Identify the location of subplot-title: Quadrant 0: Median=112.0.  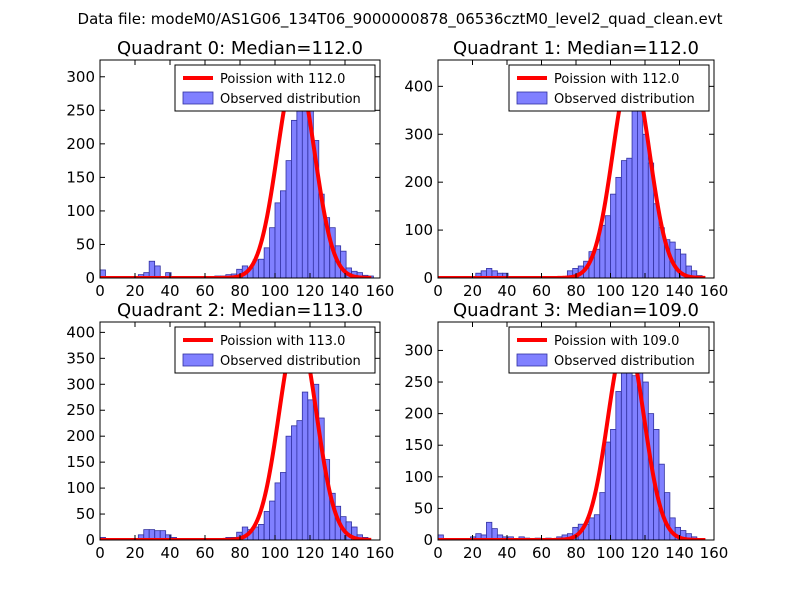
(240, 48).